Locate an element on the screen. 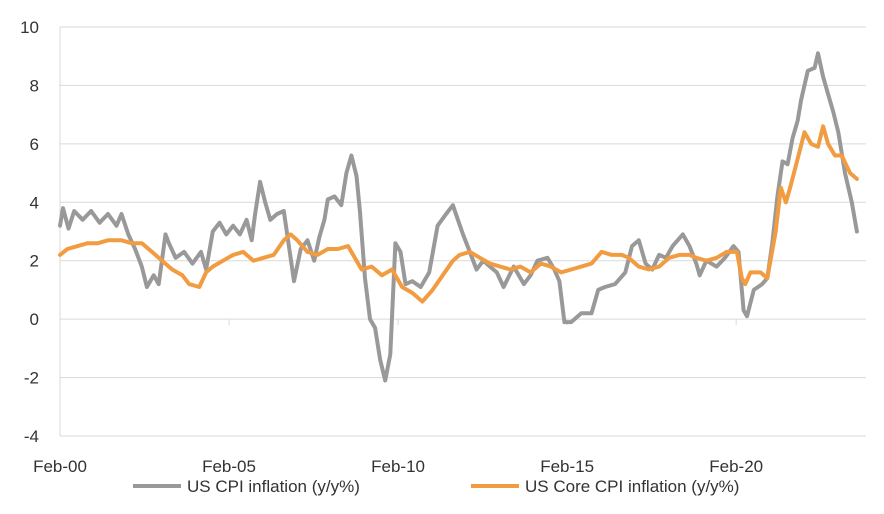 The width and height of the screenshot is (884, 514). x-tick-label: Feb-20 is located at coordinates (736, 466).